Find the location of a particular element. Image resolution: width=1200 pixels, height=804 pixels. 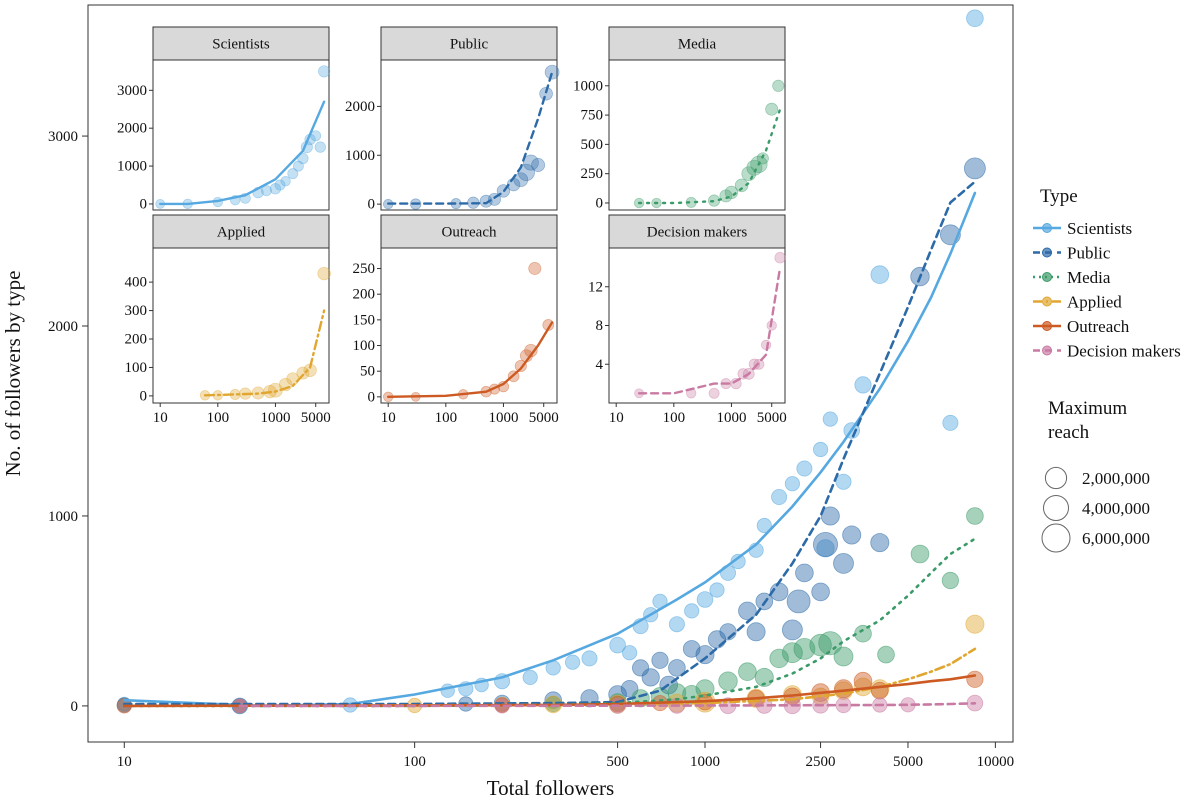

inset-applied: Applied 0 100 200 300 400 10 100 1000 5000 is located at coordinates (228, 320).